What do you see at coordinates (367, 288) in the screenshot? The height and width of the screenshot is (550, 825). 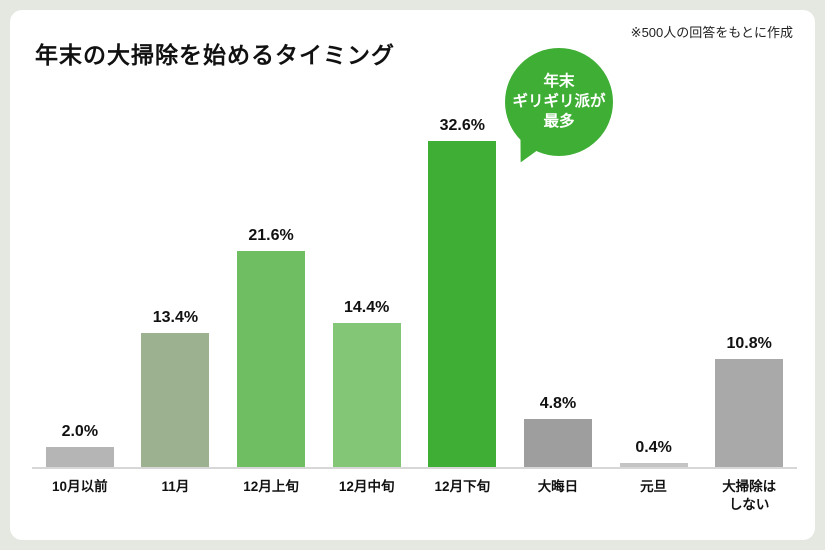 I see `bar-column: 14.4%` at bounding box center [367, 288].